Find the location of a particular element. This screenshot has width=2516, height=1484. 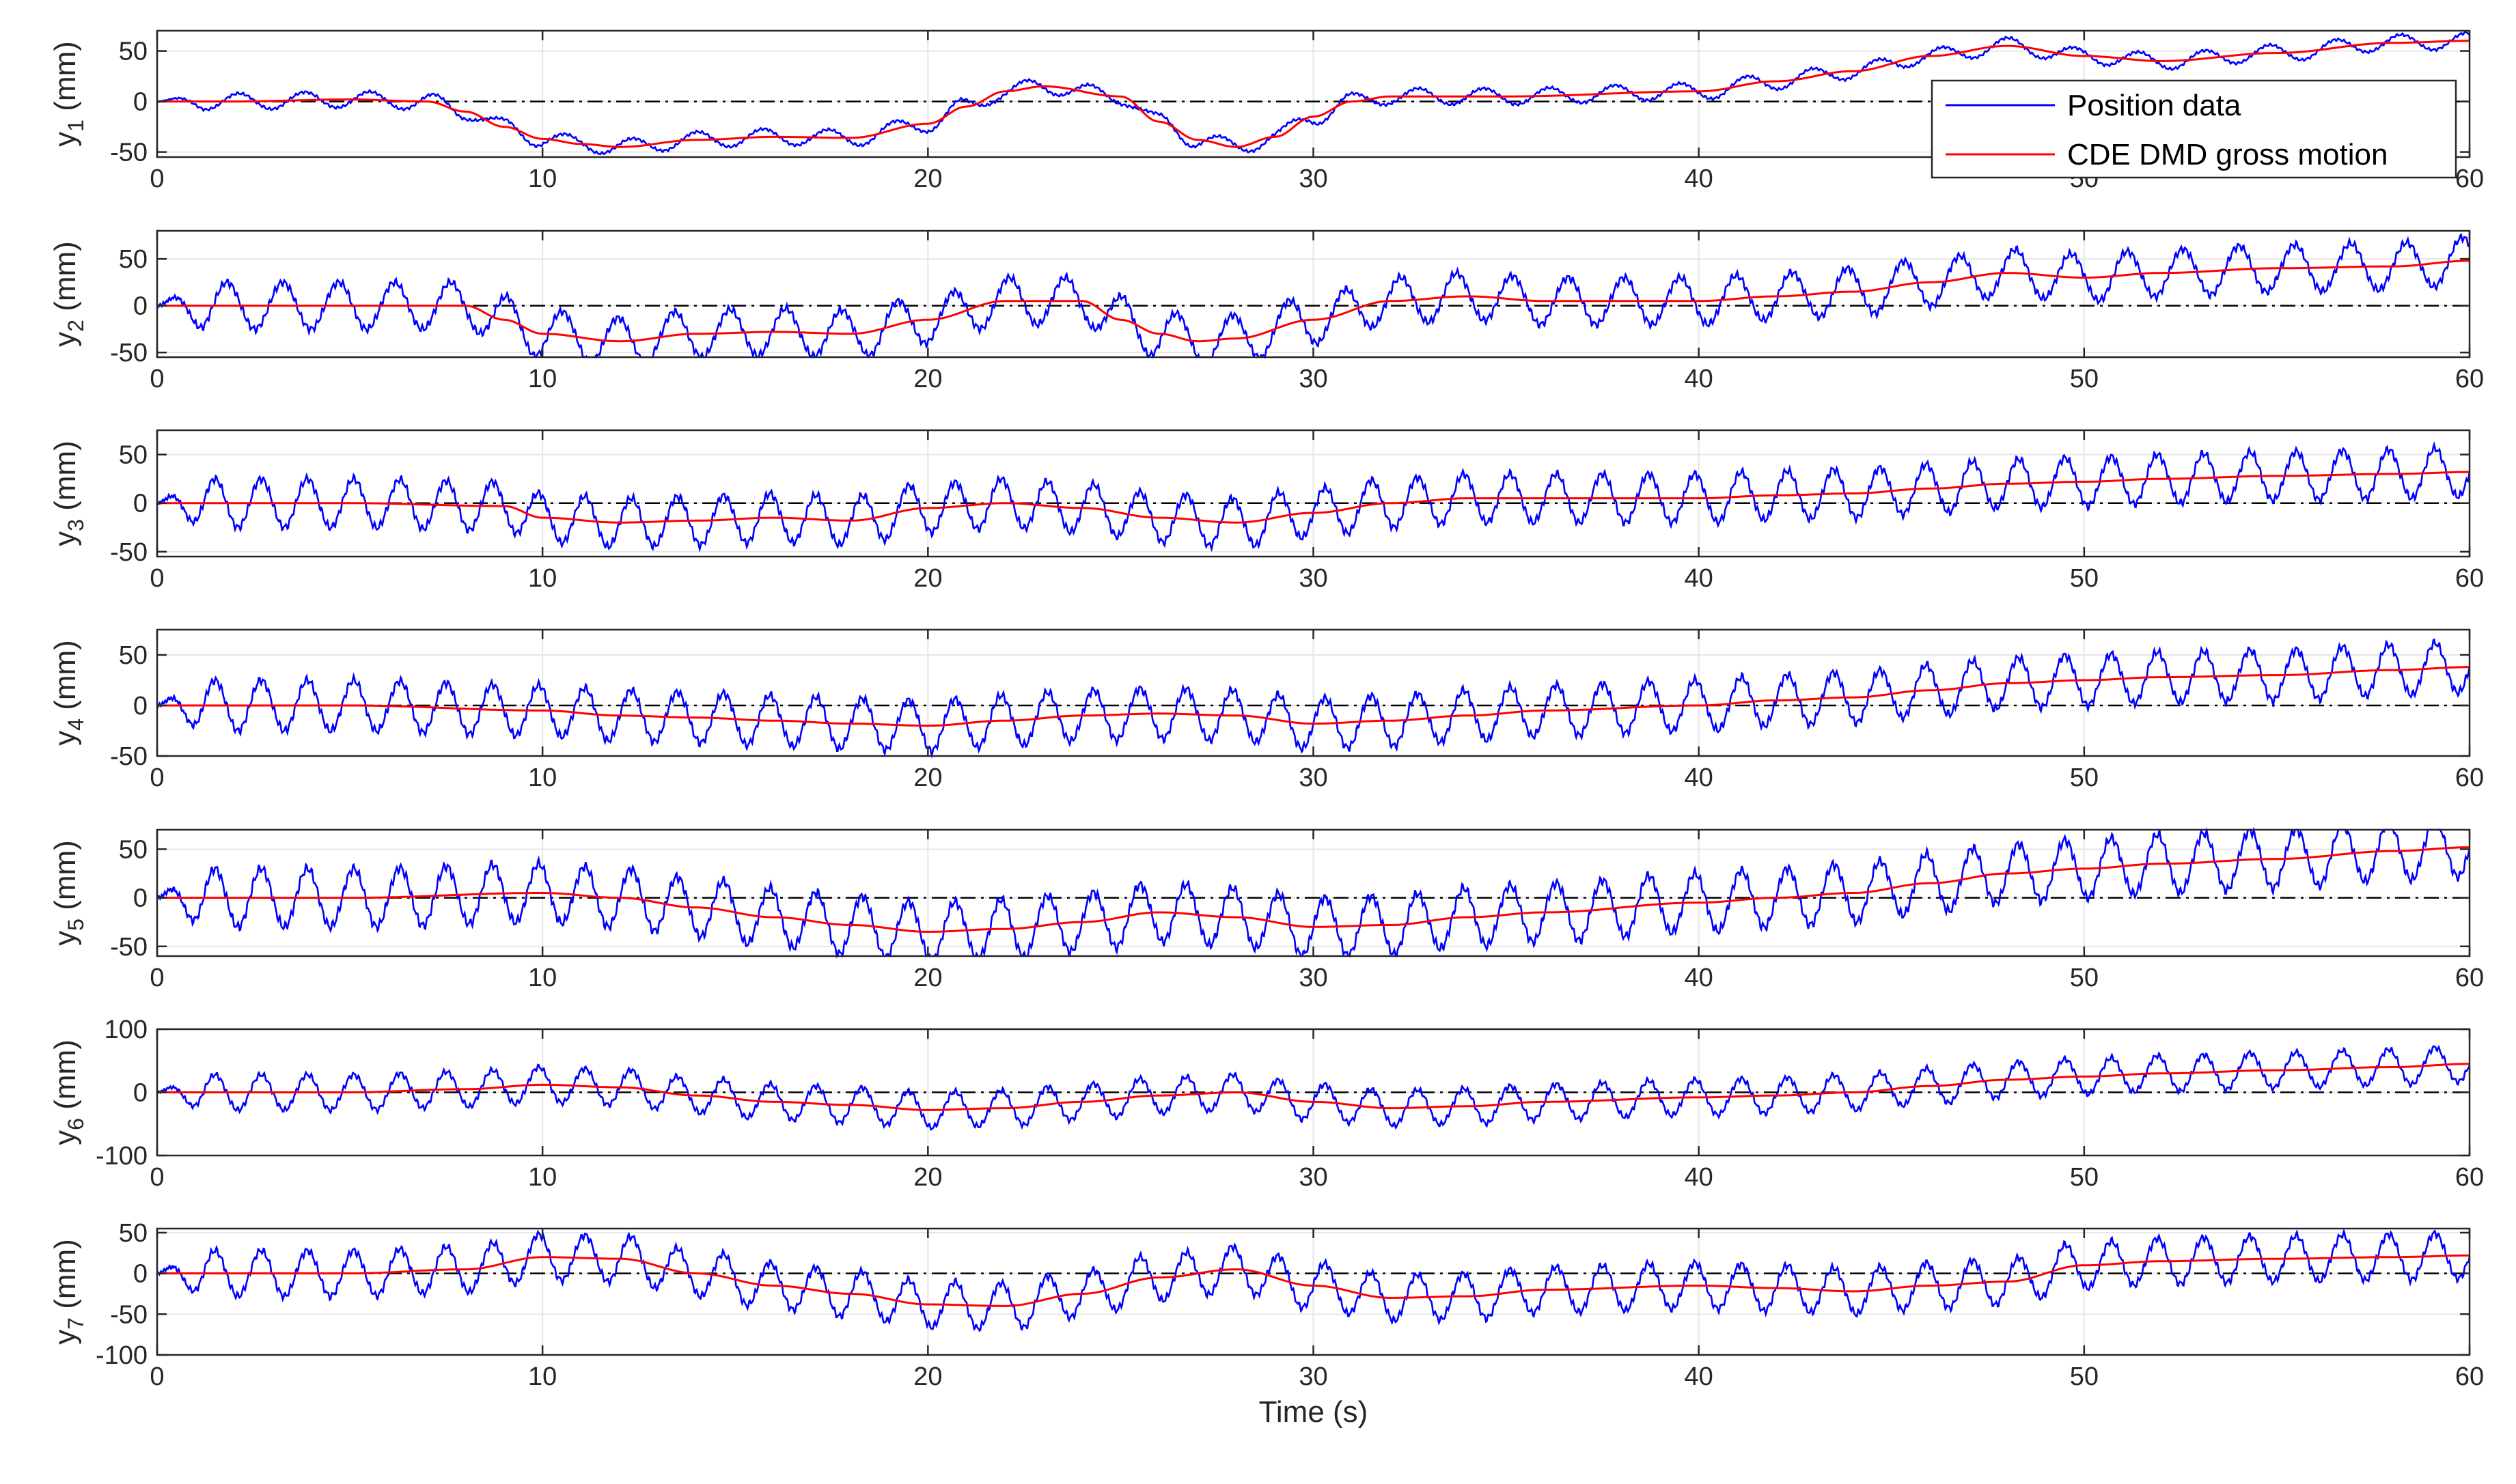

legend-entry-label: CDE DMD gross motion is located at coordinates (2227, 154).